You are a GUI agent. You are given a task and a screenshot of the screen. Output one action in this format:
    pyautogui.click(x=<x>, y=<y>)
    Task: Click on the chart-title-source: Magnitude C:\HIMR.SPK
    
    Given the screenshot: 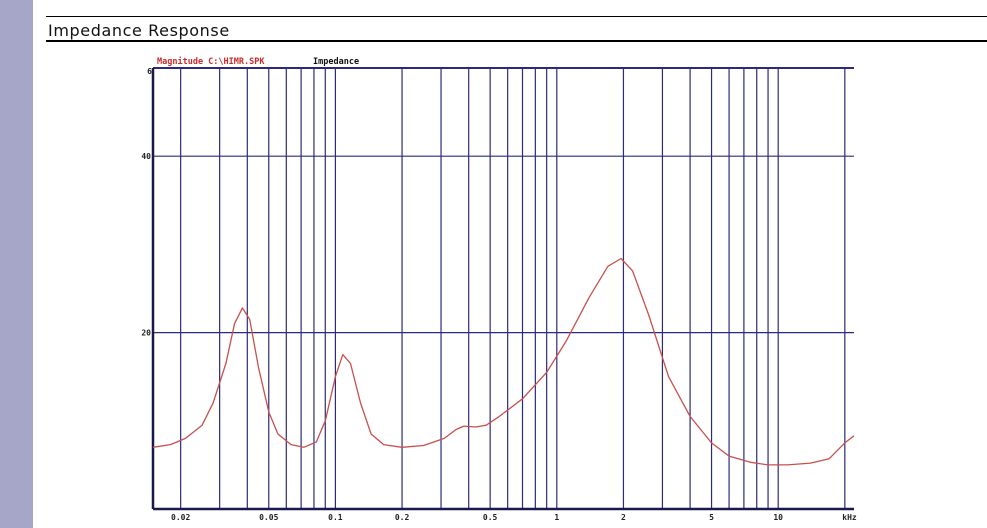 What is the action you would take?
    pyautogui.click(x=211, y=61)
    